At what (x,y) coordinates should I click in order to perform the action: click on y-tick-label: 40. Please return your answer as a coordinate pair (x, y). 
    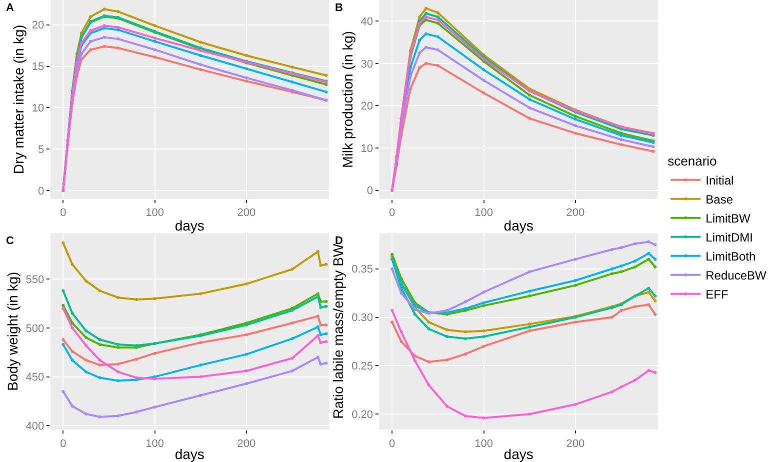
    Looking at the image, I should click on (367, 22).